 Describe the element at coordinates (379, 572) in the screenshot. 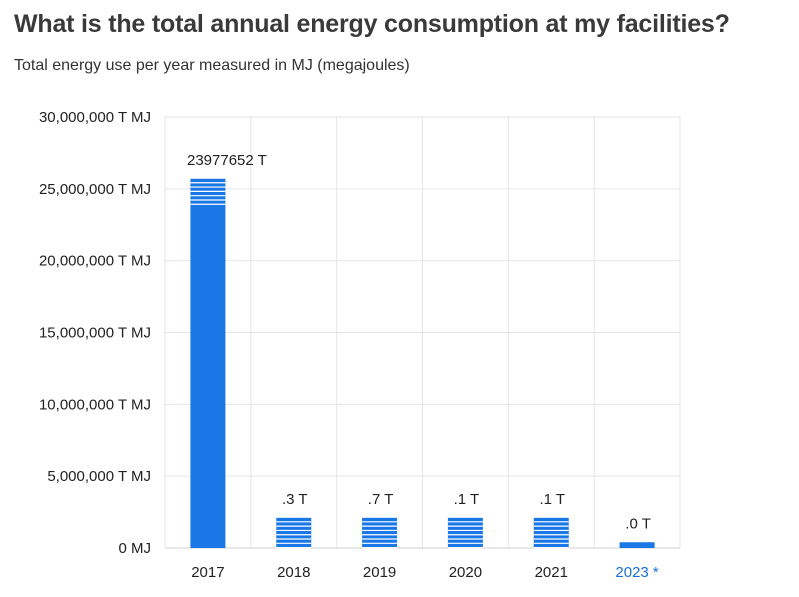

I see `x-tick-label: 2019` at that location.